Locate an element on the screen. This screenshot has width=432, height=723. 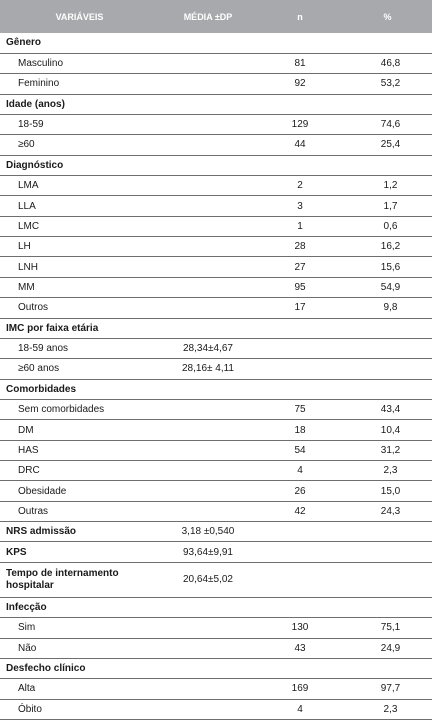
row-n: 81 is located at coordinates (300, 64).